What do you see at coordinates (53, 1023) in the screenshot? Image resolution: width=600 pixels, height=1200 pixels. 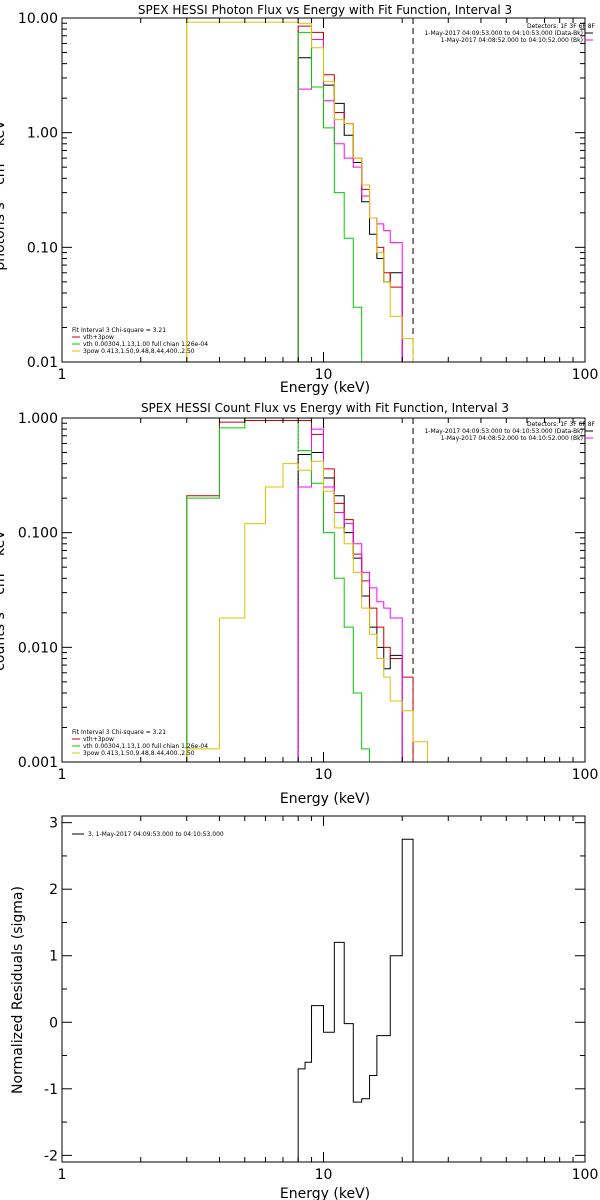 I see `y-tick-label: 0` at bounding box center [53, 1023].